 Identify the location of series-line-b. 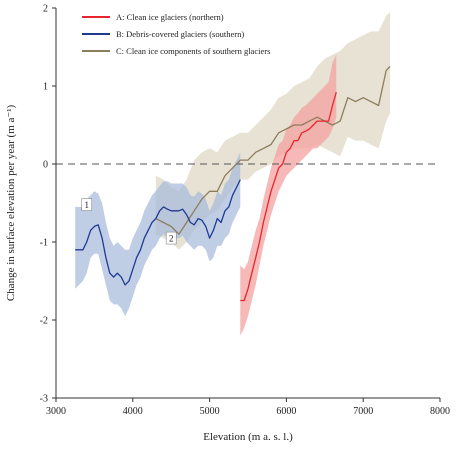
(158, 232).